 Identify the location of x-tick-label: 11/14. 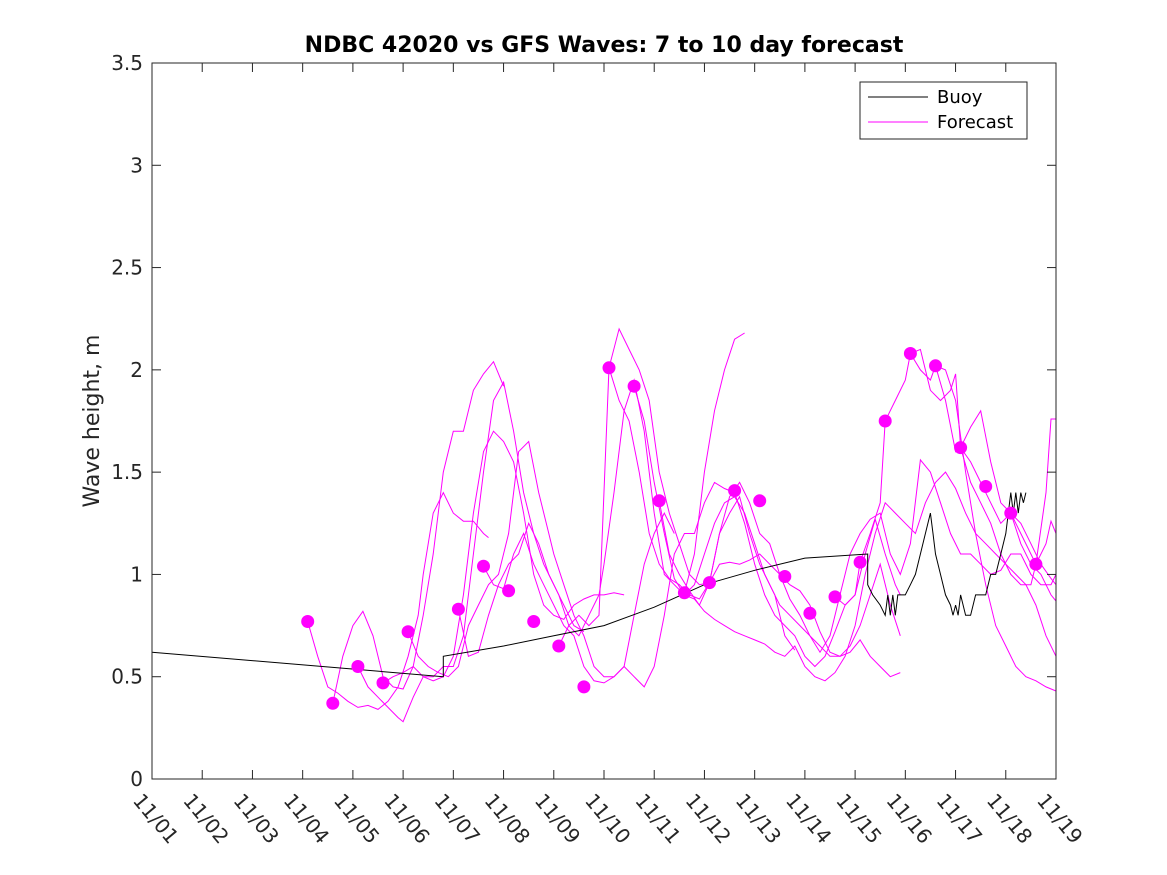
(808, 819).